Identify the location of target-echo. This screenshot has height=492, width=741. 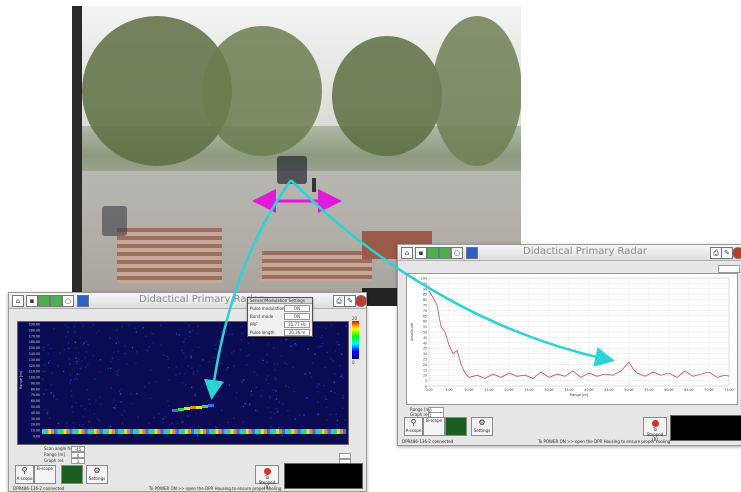
(211, 405).